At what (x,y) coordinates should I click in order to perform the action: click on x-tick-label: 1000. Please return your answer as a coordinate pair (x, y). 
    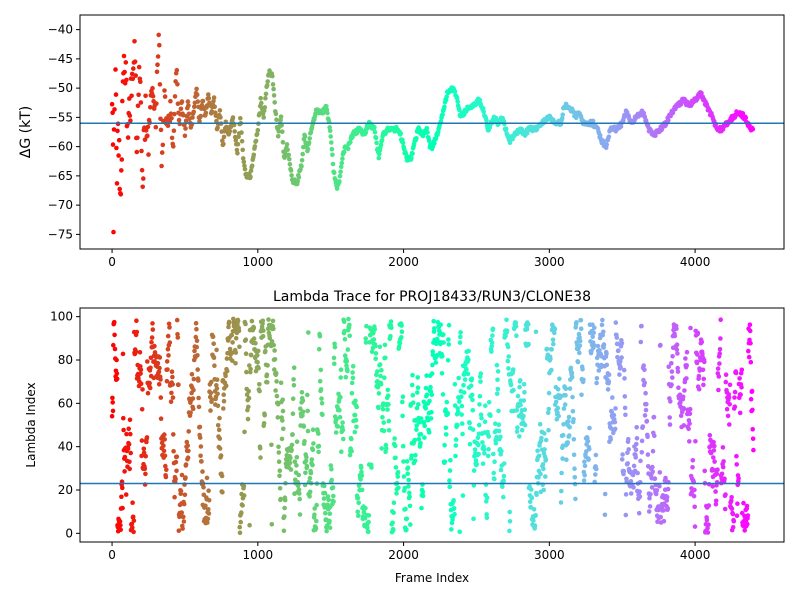
    Looking at the image, I should click on (258, 262).